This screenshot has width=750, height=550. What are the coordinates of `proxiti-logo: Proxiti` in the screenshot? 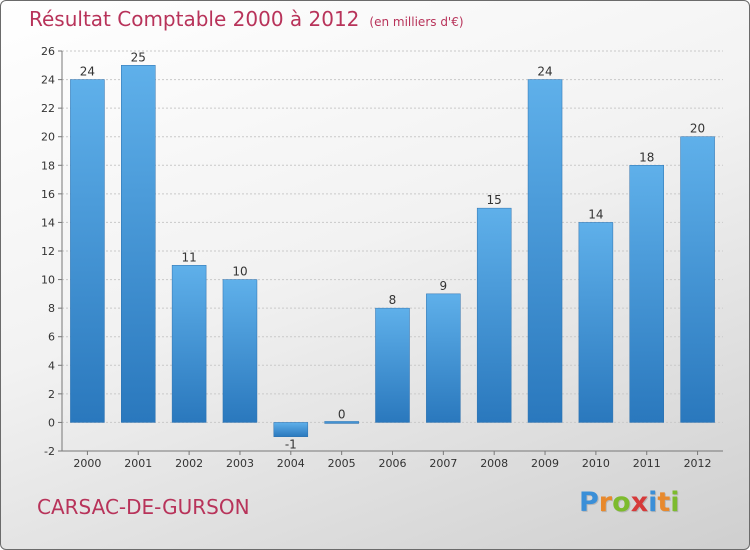 It's located at (629, 502).